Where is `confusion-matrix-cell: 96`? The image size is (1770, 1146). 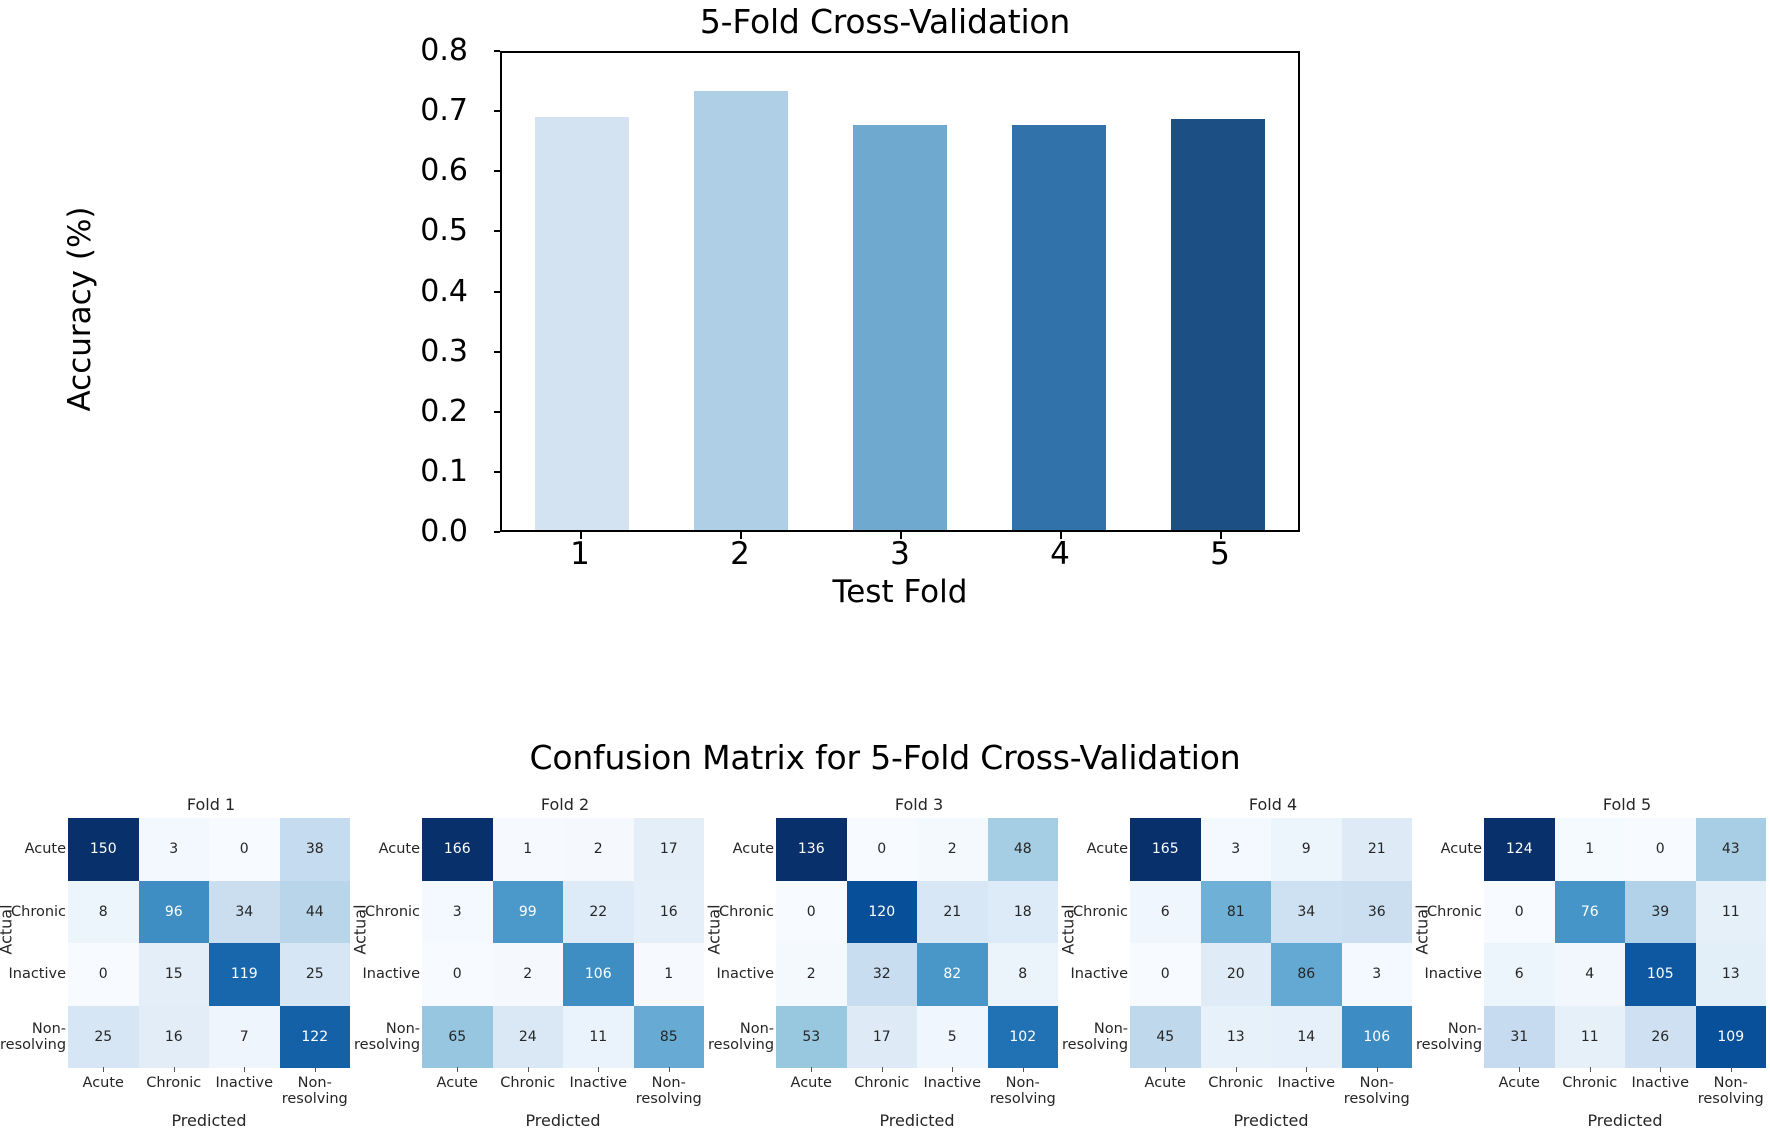
confusion-matrix-cell: 96 is located at coordinates (173, 911).